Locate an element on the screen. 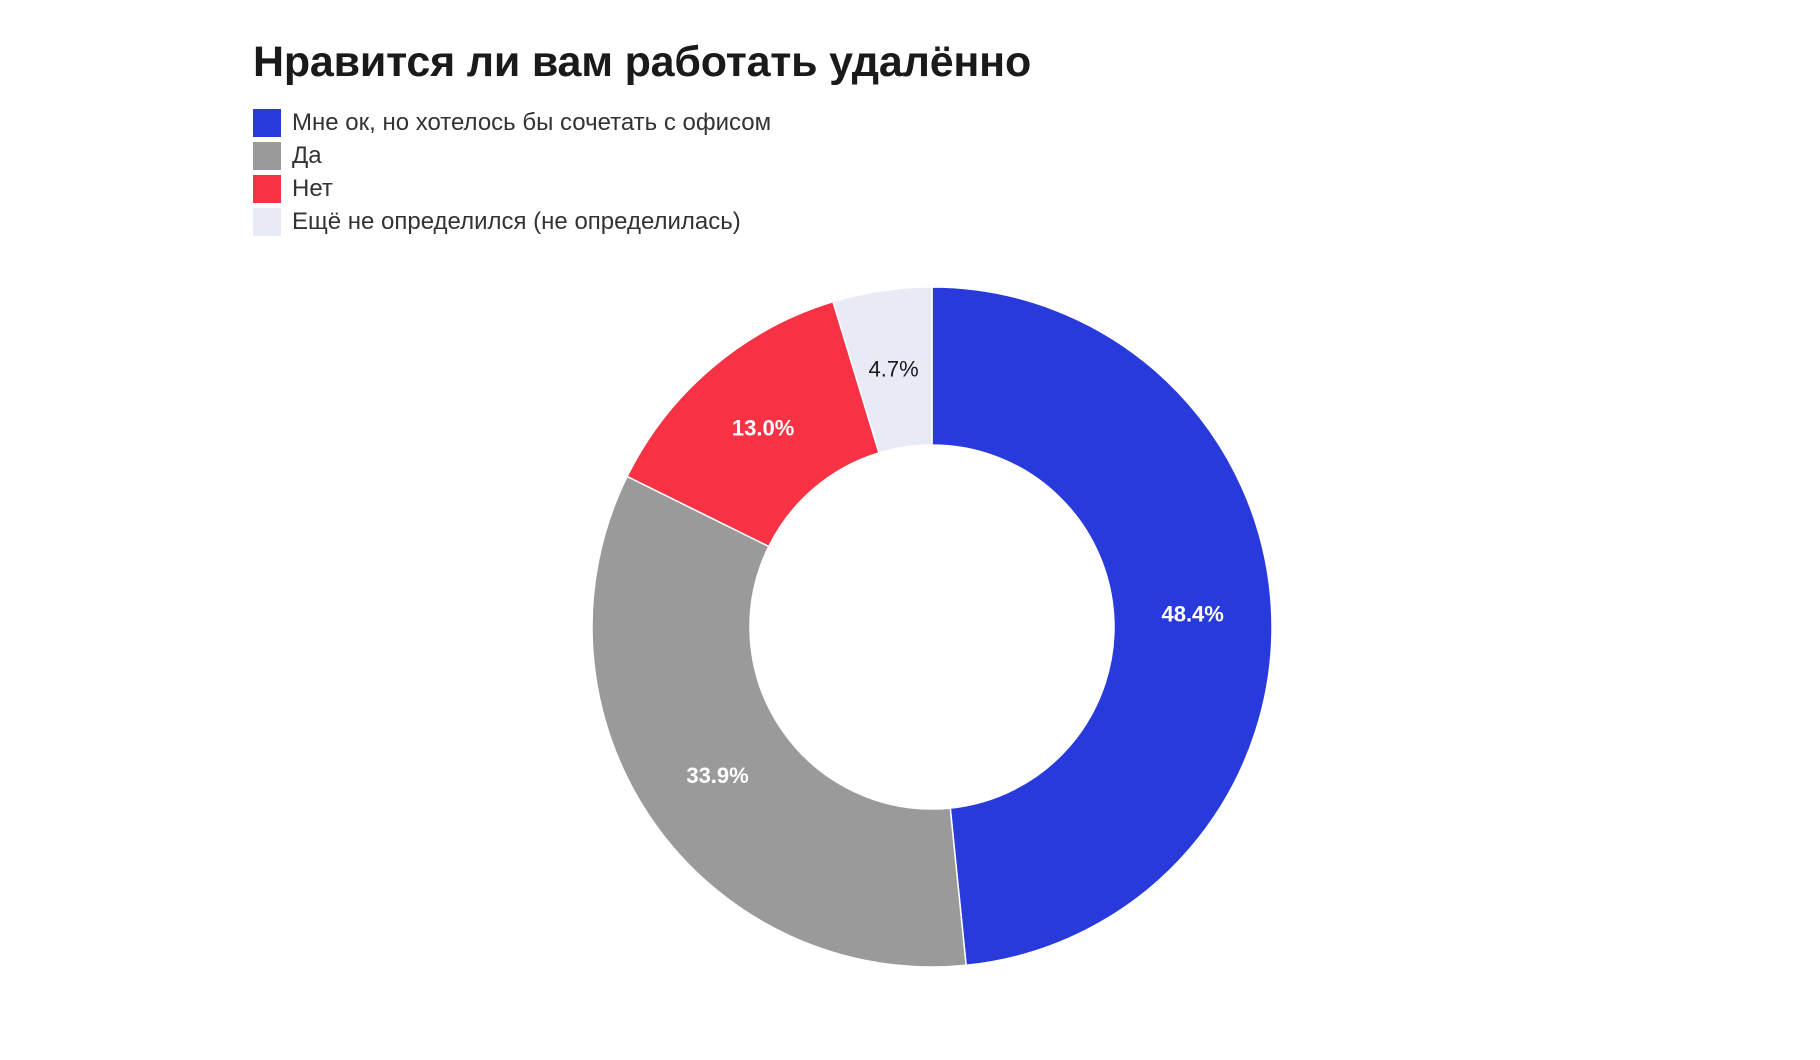  chart-title: Нравится ли вам работать удалённо is located at coordinates (642, 62).